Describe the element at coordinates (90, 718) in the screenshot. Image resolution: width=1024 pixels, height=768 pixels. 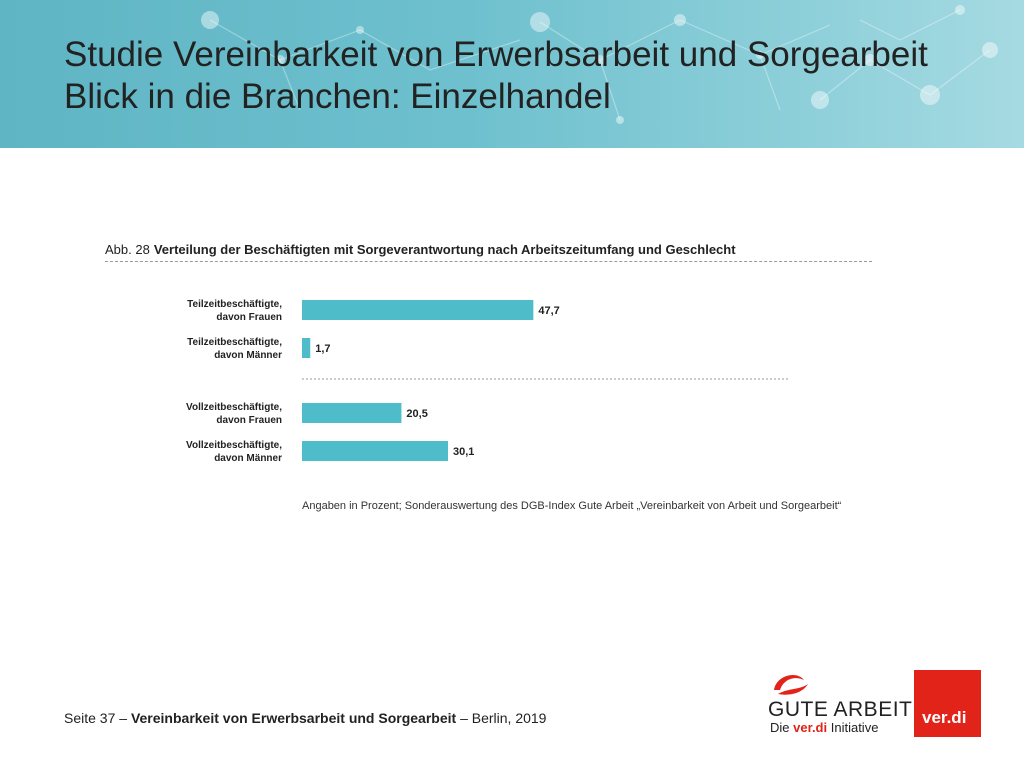
I see `page-number: Seite 37` at that location.